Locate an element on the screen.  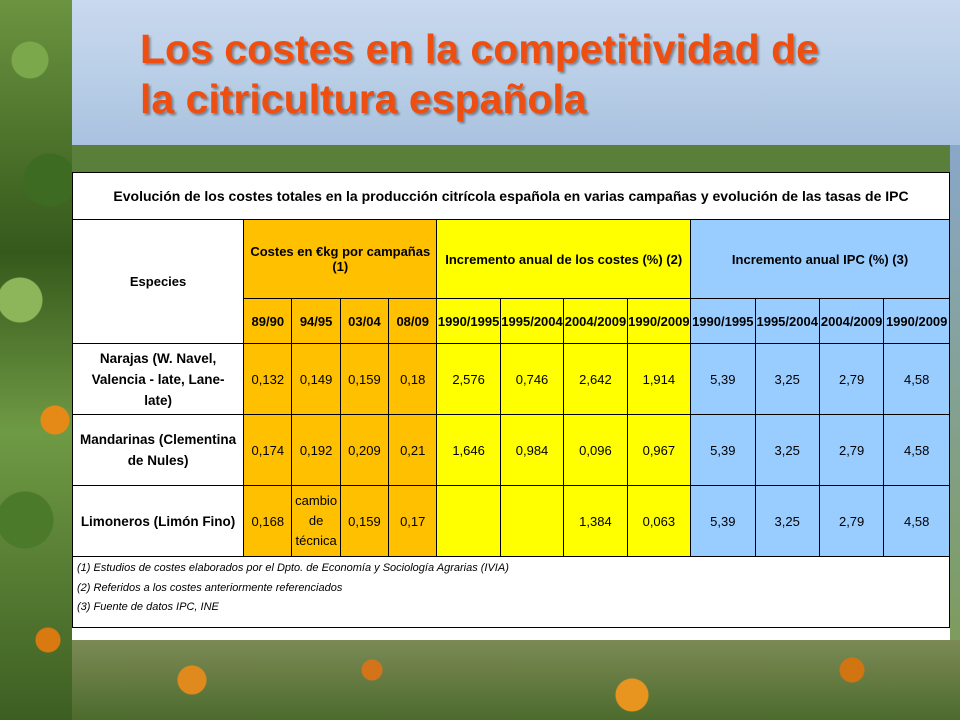
cost-increase-value: 2,576 is located at coordinates (468, 379).